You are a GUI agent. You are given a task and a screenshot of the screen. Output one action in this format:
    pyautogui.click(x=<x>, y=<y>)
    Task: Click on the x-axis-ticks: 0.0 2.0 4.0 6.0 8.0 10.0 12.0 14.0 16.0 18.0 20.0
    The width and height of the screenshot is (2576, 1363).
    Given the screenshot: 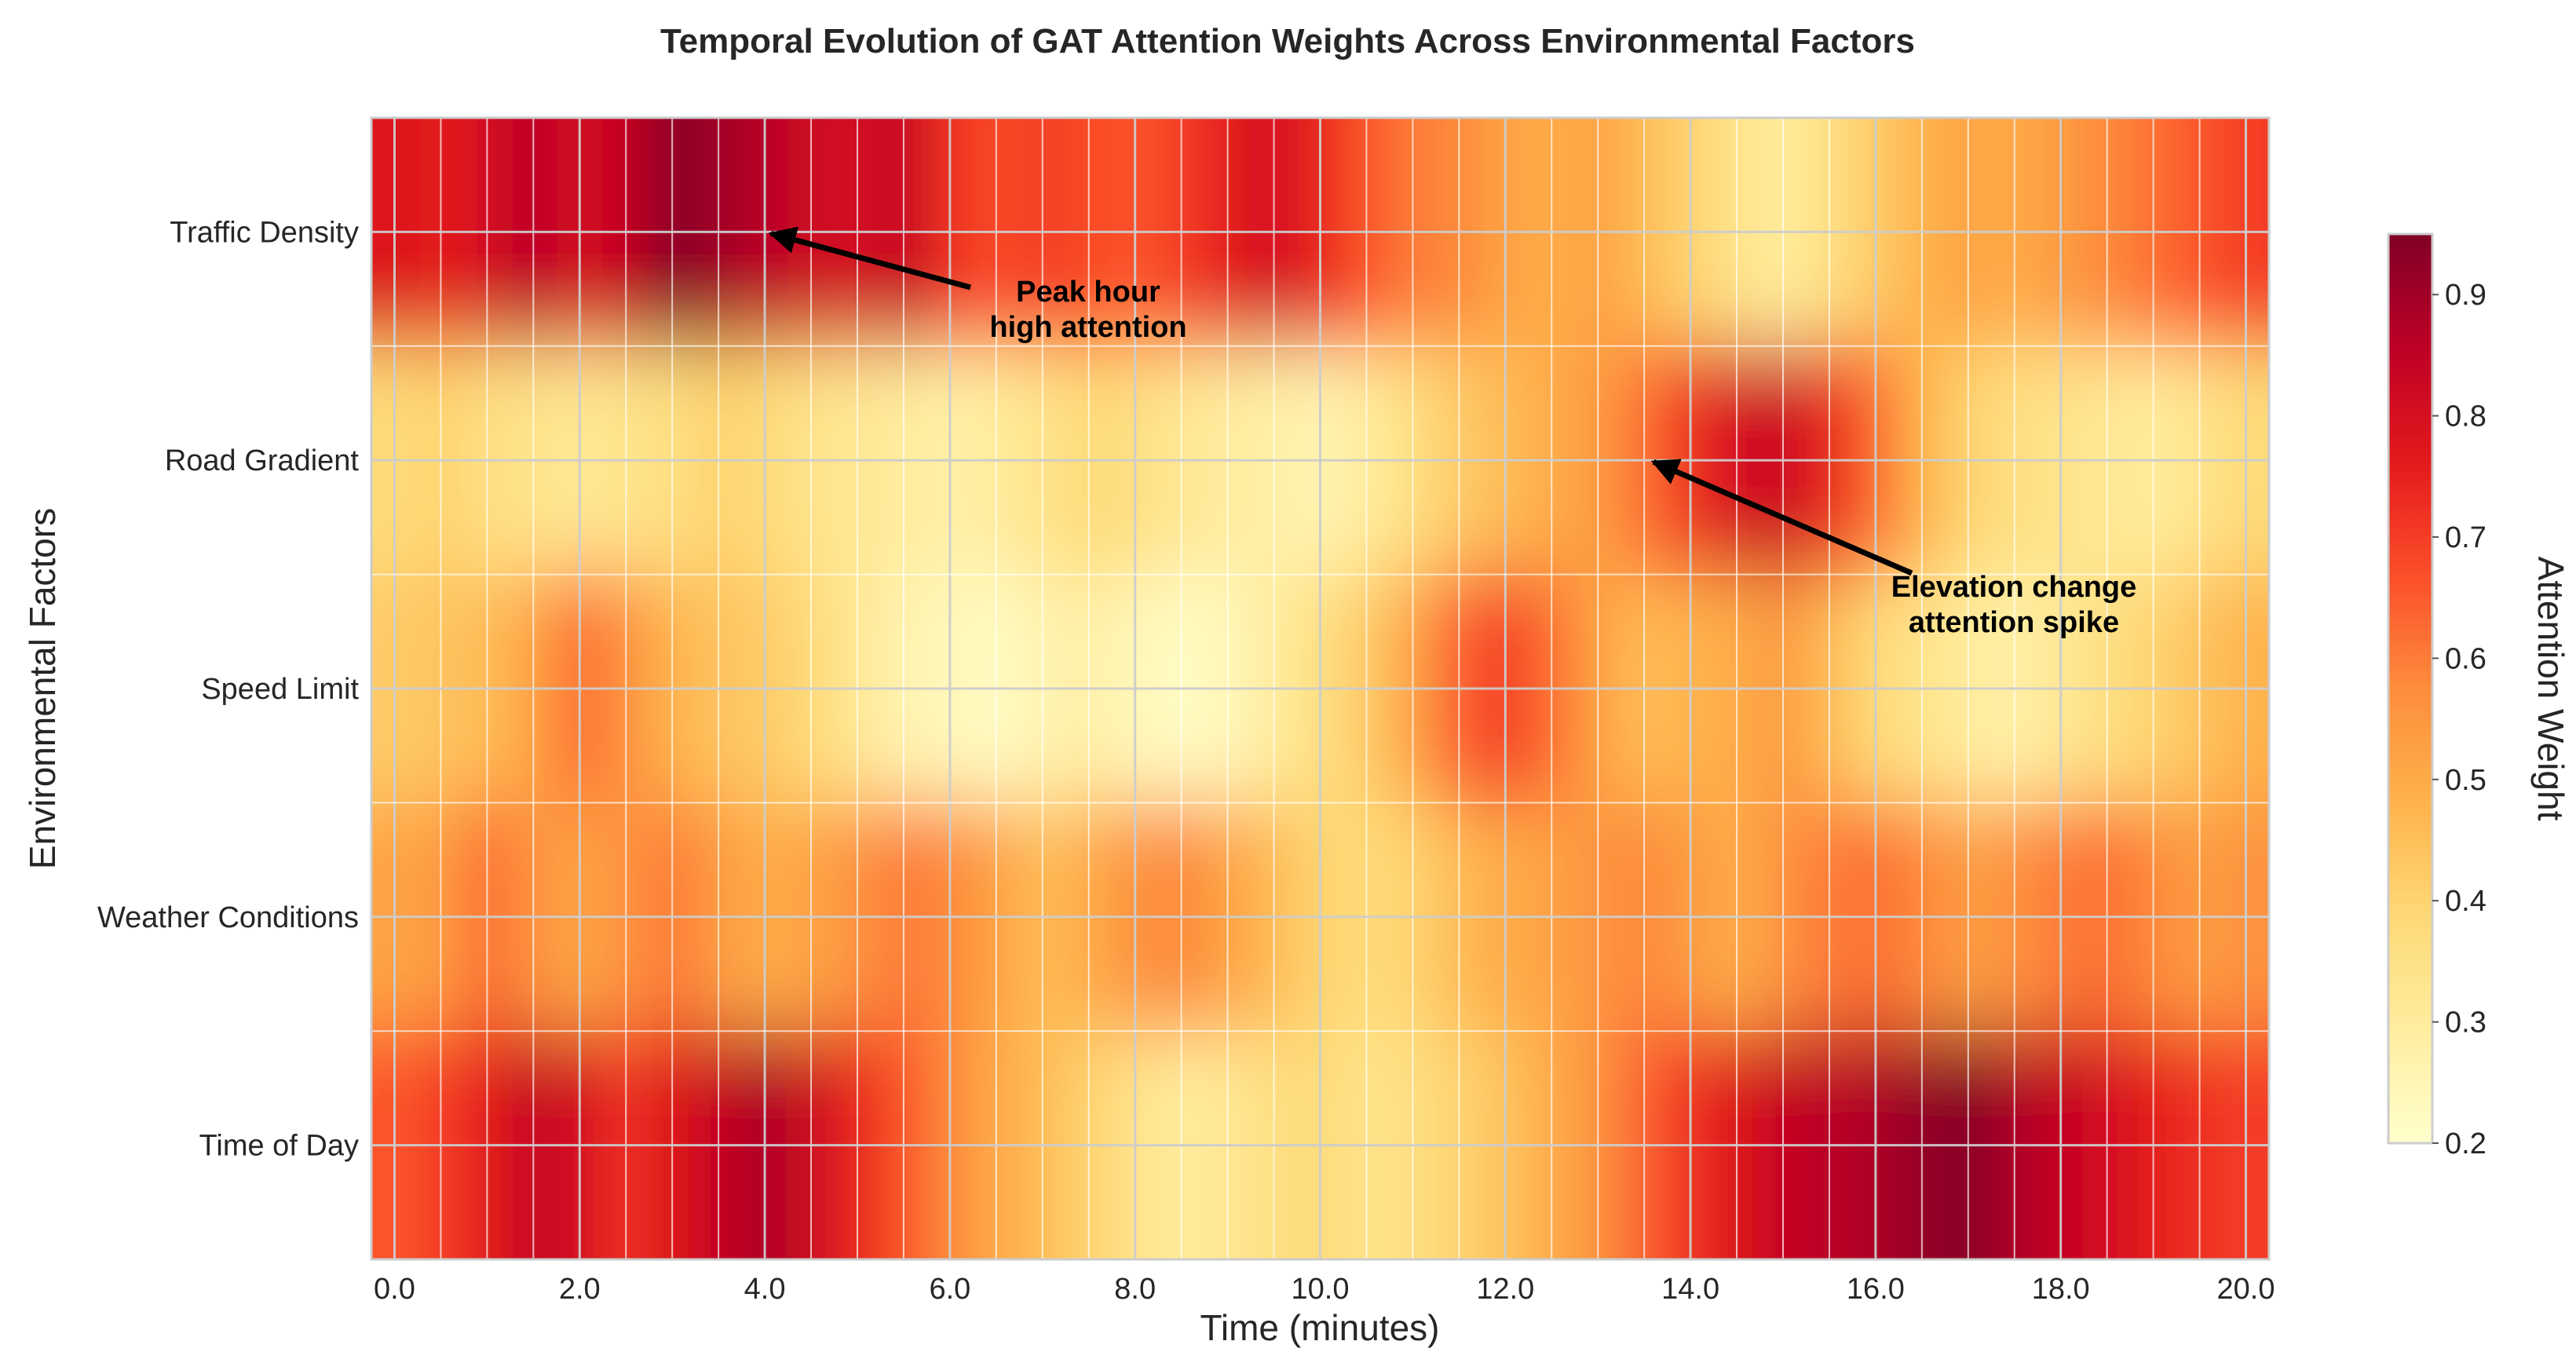 What is the action you would take?
    pyautogui.click(x=1324, y=1289)
    